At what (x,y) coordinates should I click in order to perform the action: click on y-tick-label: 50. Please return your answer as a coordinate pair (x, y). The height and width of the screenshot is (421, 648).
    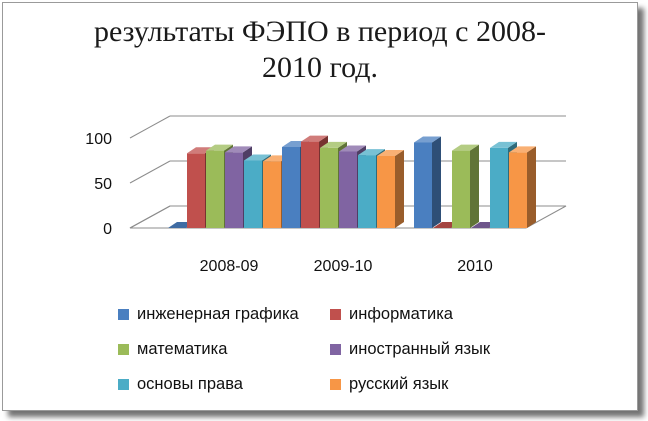
    Looking at the image, I should click on (103, 184).